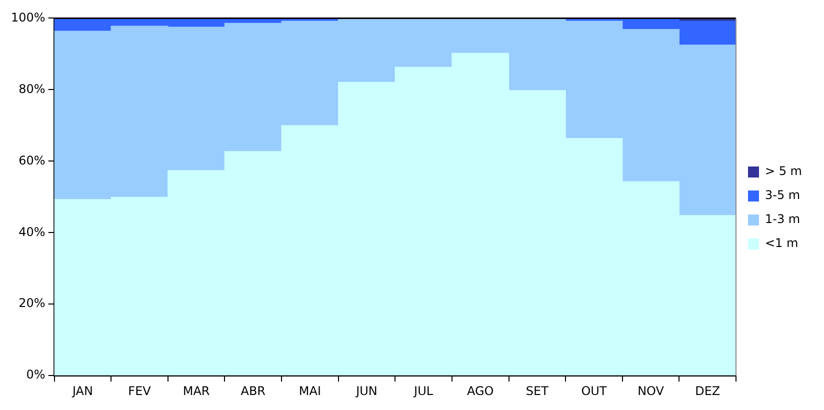 This screenshot has width=824, height=410. I want to click on y-tick-label: 40%, so click(32, 231).